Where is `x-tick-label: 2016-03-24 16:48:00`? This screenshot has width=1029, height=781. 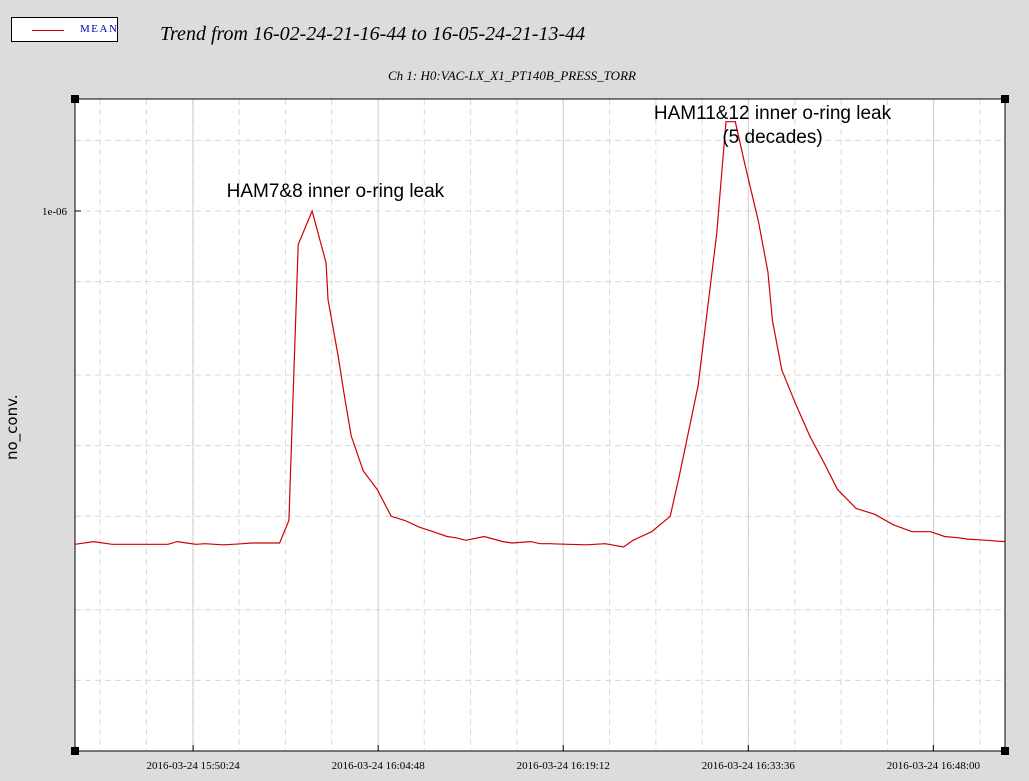 x-tick-label: 2016-03-24 16:48:00 is located at coordinates (934, 766).